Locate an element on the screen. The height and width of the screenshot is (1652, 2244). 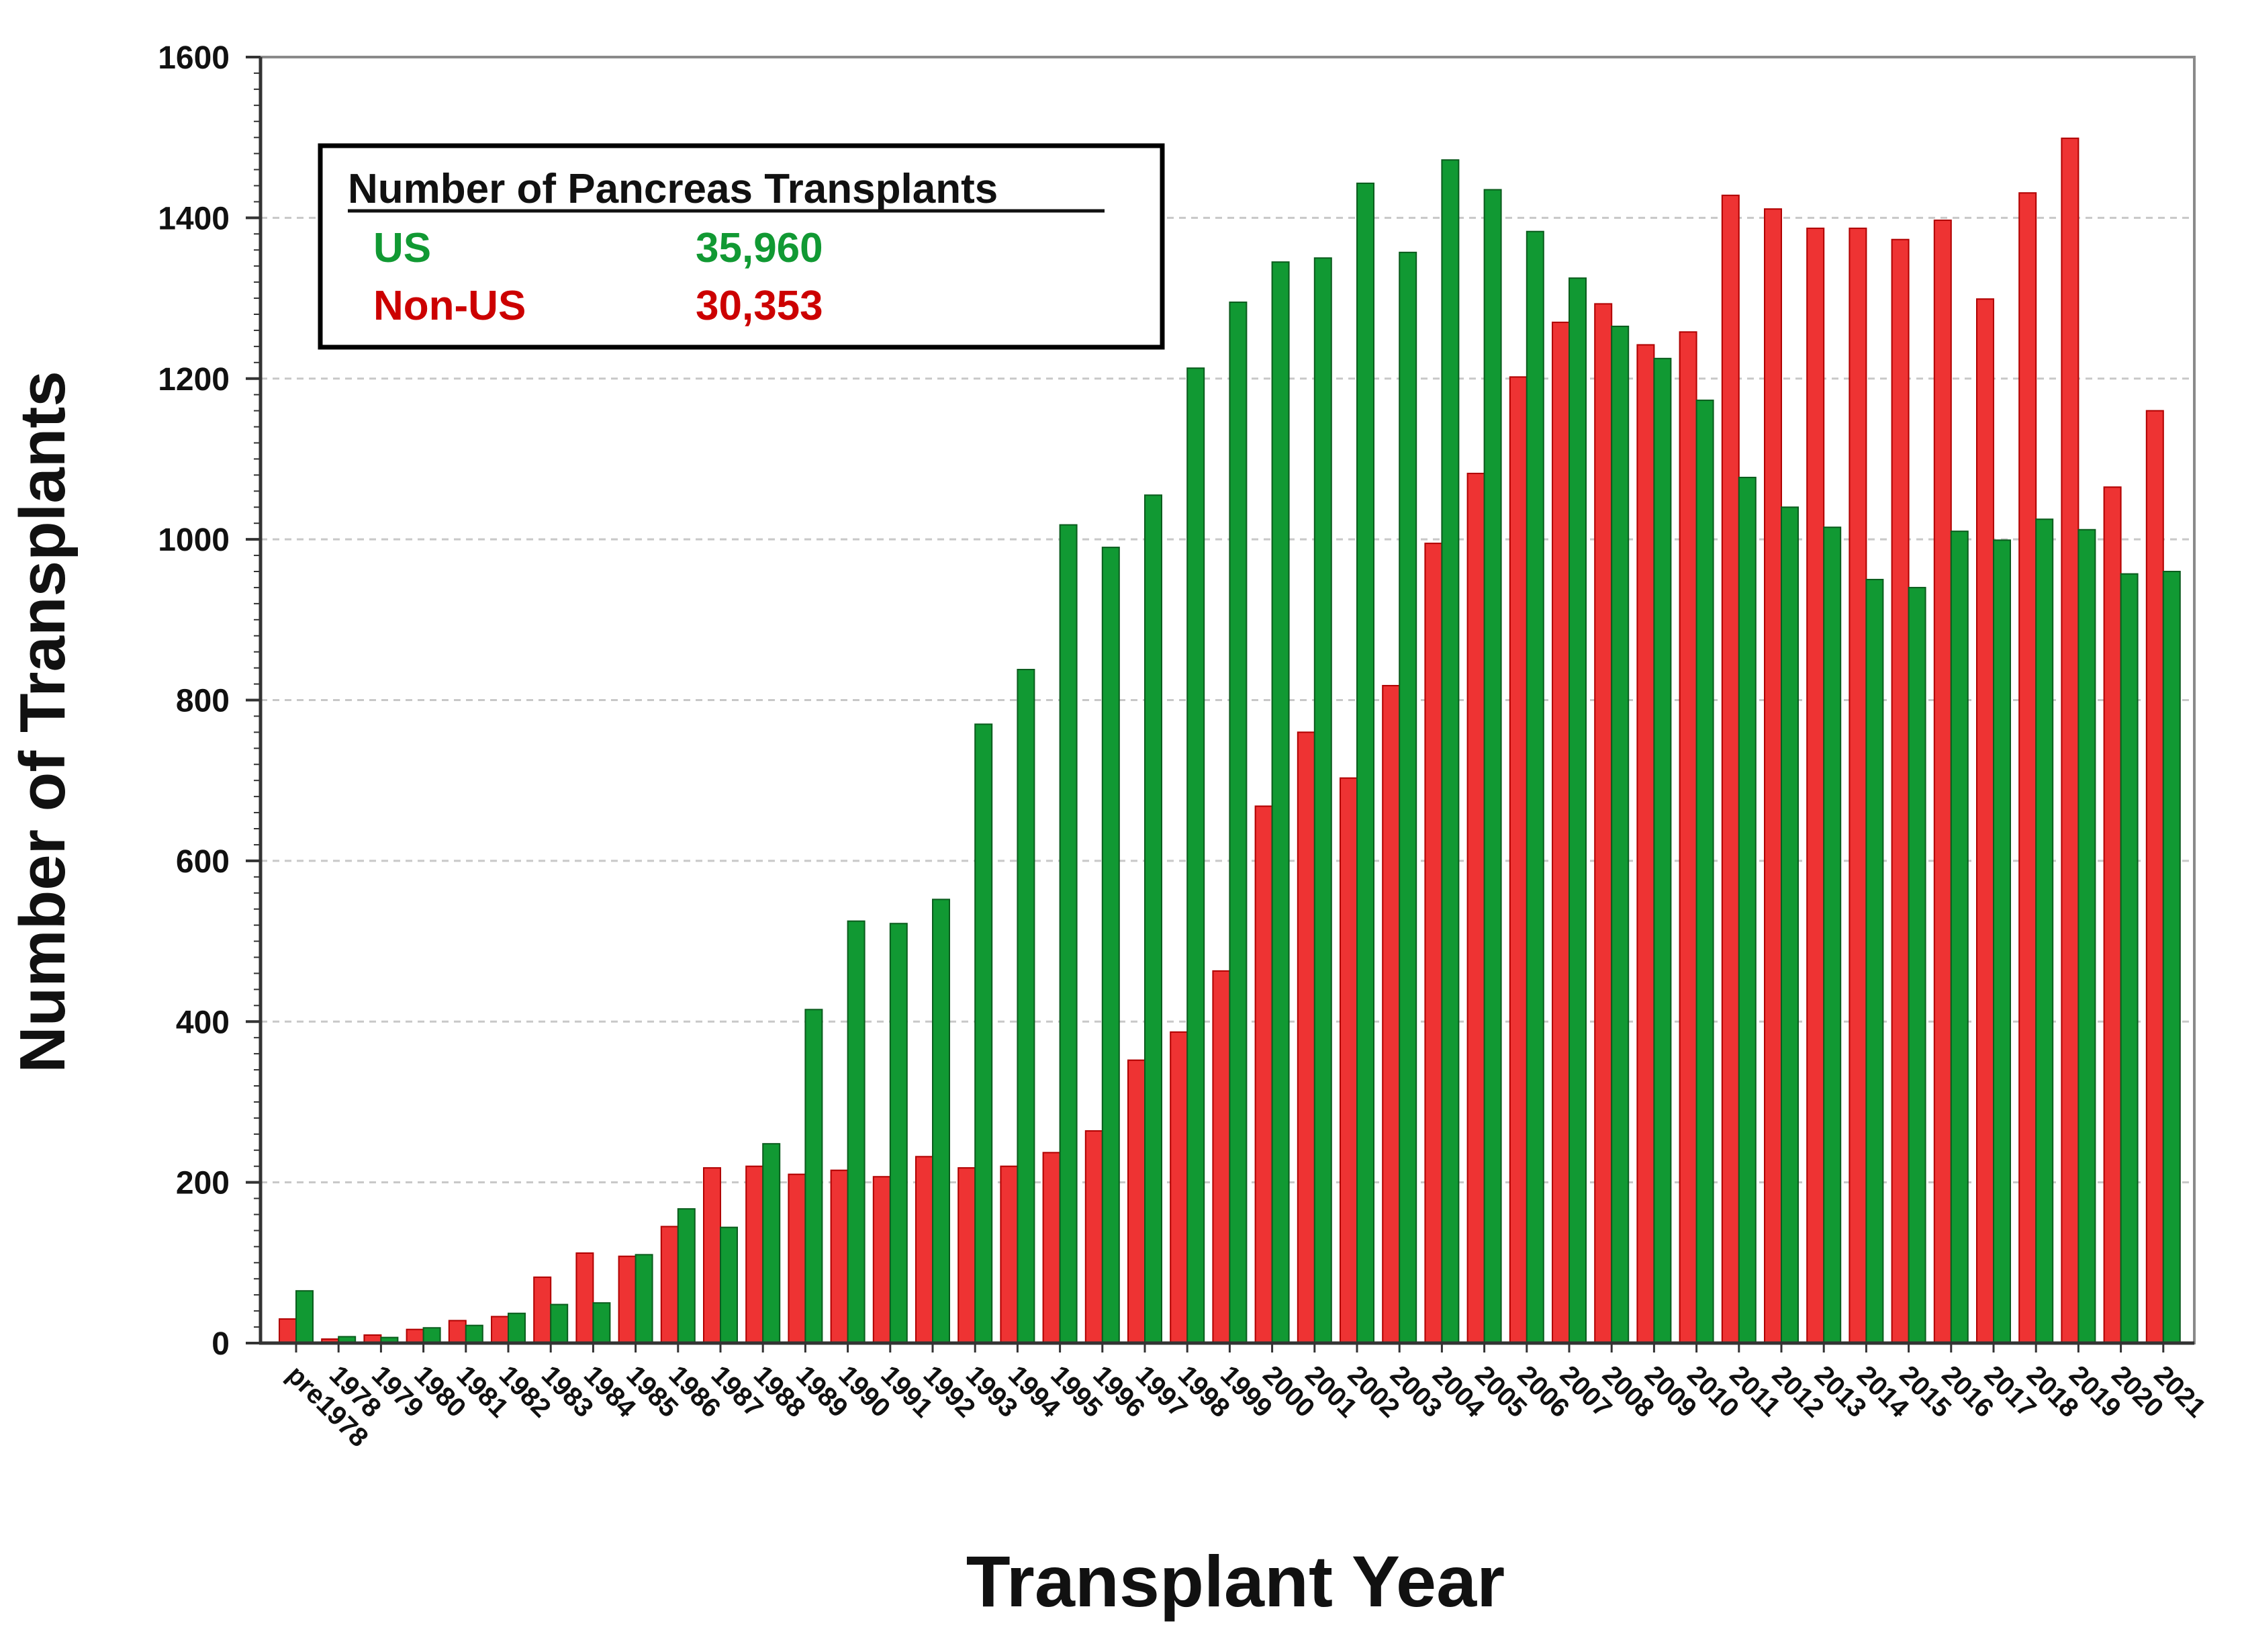
x-axis-title: Transplant Year is located at coordinates (1235, 1581).